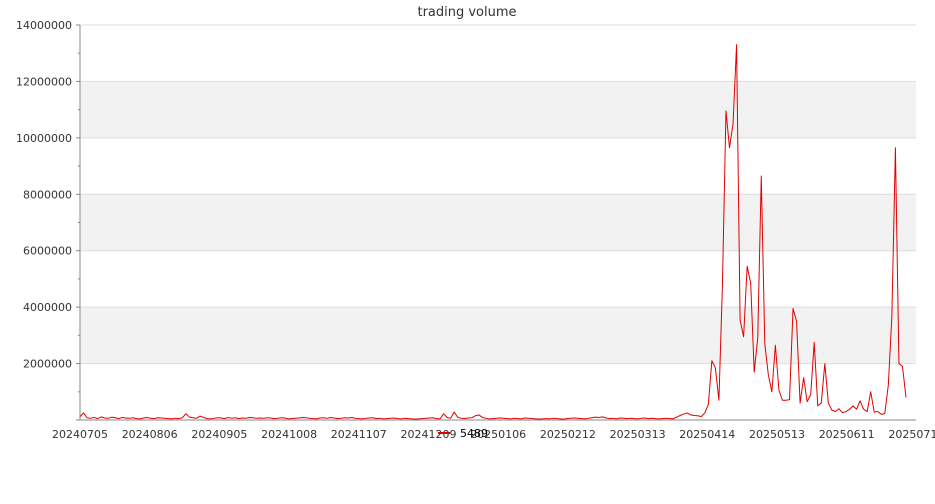 The width and height of the screenshot is (935, 504). I want to click on y-tick-label: 12000000, so click(44, 81).